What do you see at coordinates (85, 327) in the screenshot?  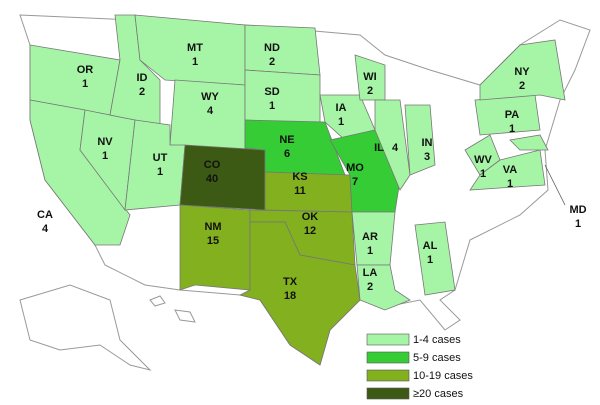 I see `alaska` at bounding box center [85, 327].